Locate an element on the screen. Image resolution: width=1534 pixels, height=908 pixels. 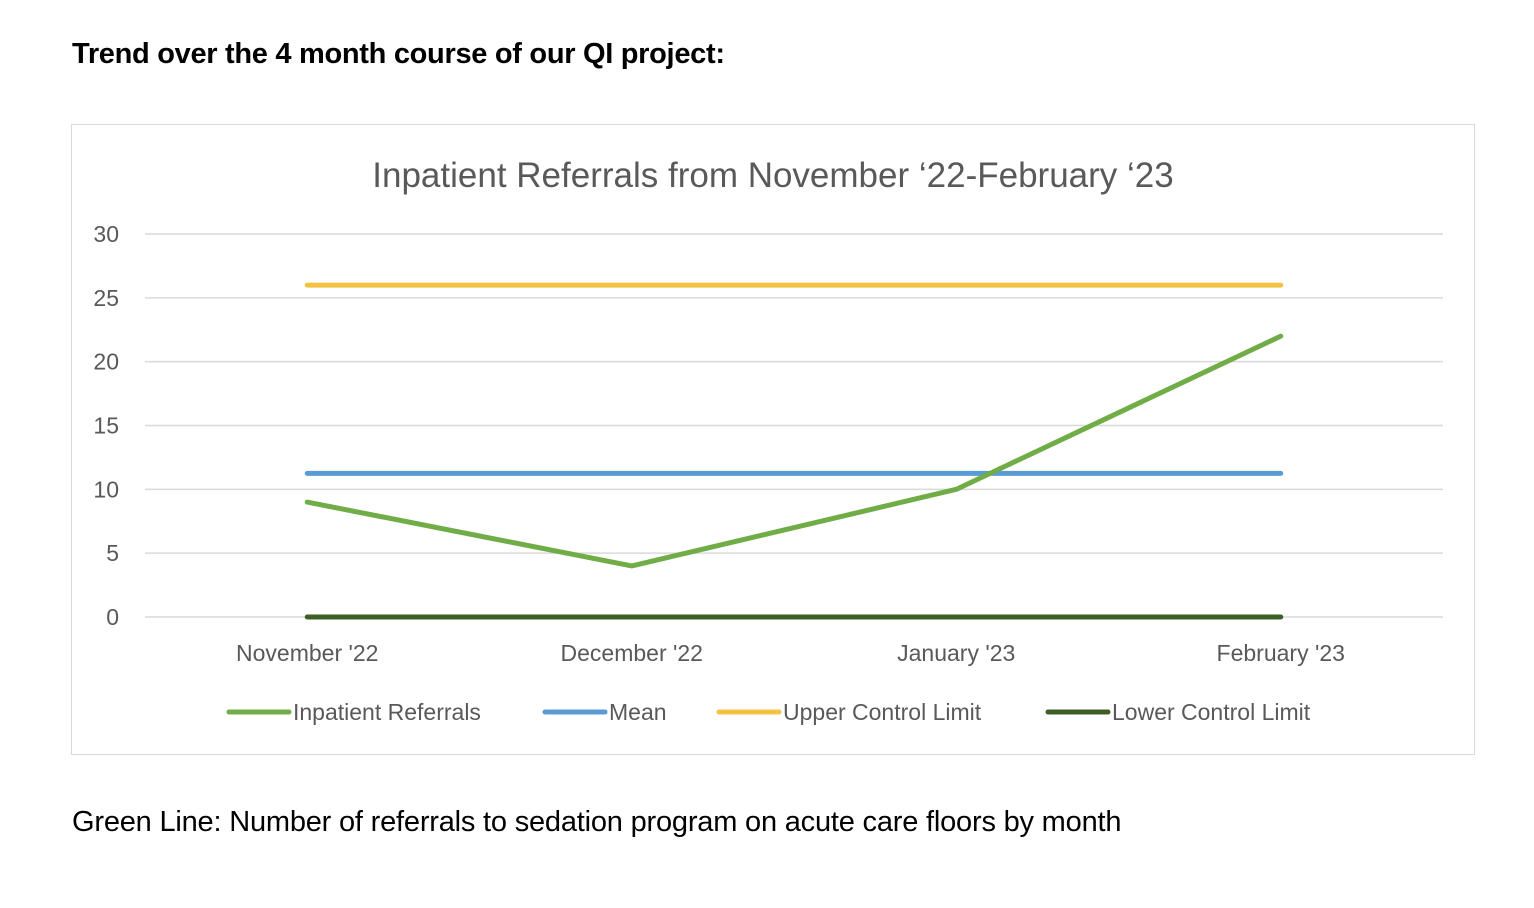
legend-label-mean: Mean is located at coordinates (638, 712).